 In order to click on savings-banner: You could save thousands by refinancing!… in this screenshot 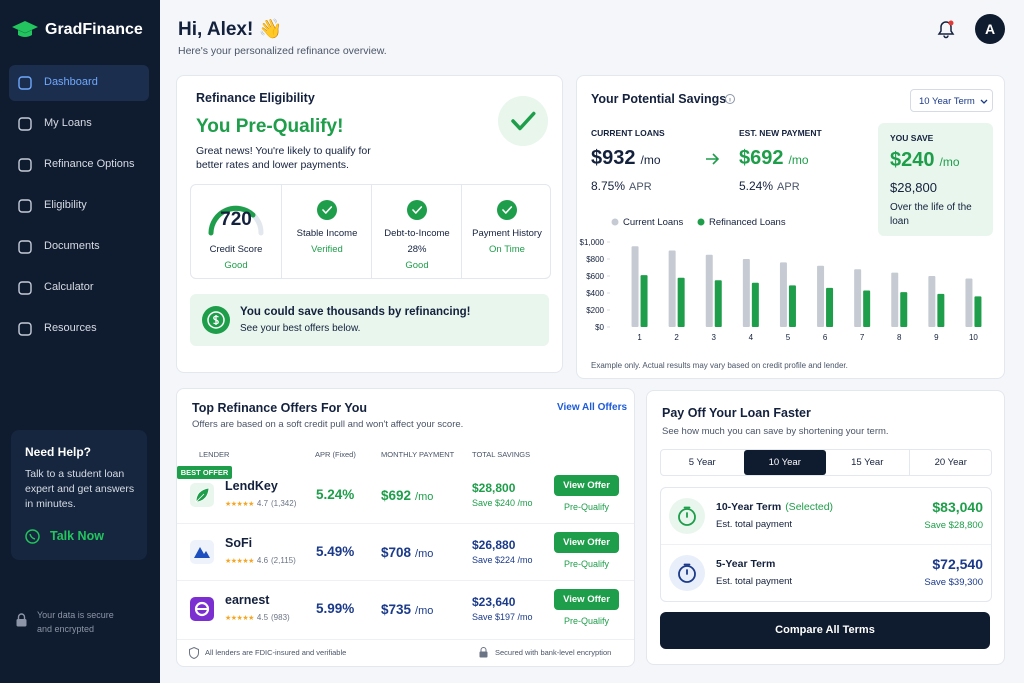, I will do `click(369, 320)`.